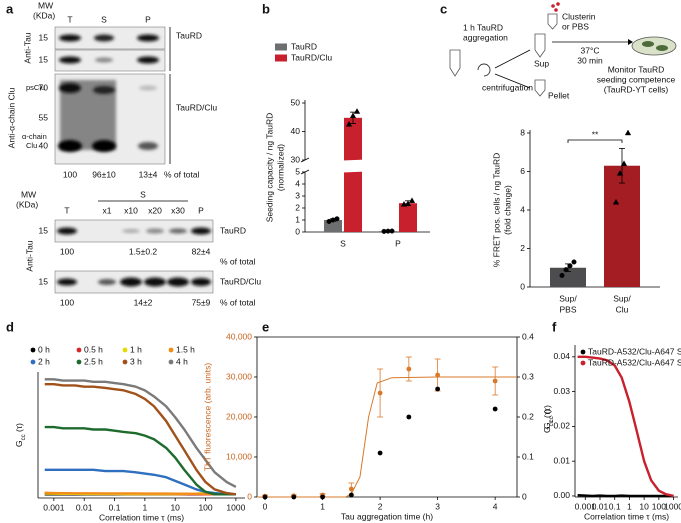 This screenshot has height=523, width=681. I want to click on antibody-label: Anti-α-chain Clu, so click(11, 117).